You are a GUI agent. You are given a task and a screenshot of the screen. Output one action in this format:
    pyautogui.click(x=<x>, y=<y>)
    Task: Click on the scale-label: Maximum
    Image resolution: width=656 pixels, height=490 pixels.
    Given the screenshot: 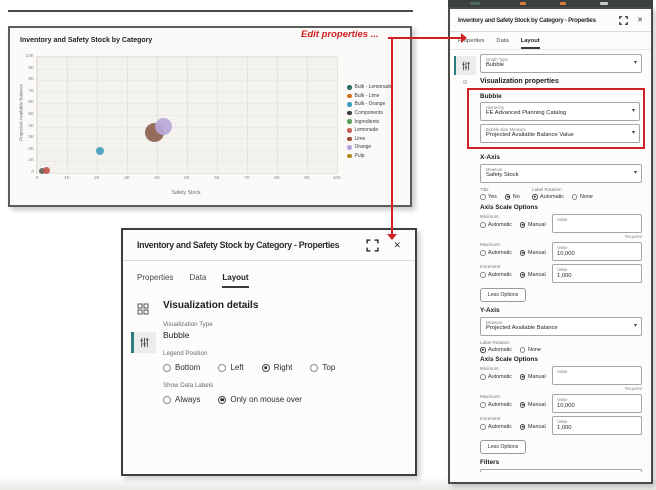 What is the action you would take?
    pyautogui.click(x=490, y=244)
    